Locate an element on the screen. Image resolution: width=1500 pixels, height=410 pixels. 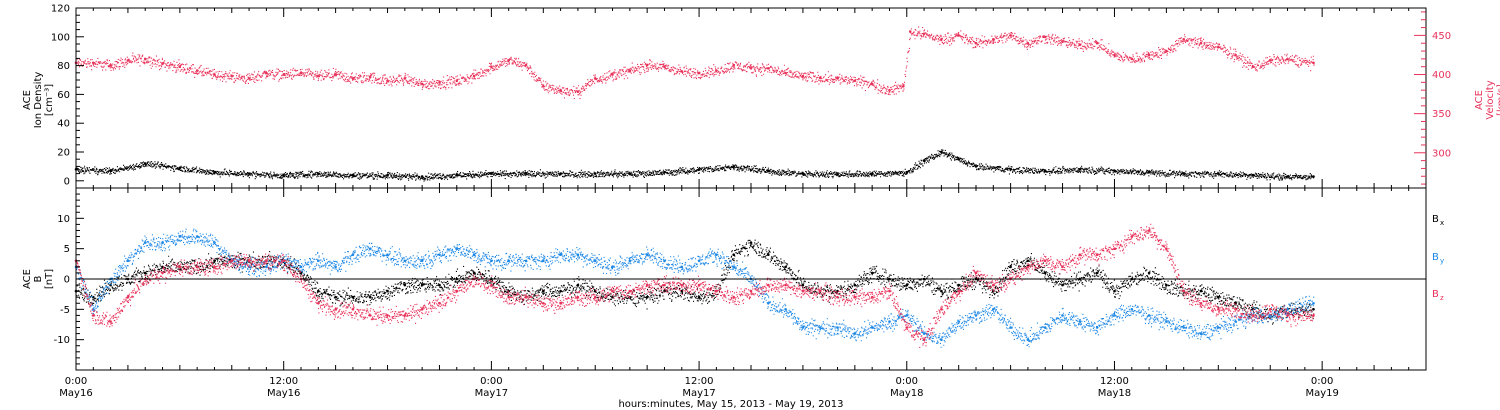
velocity-axis-label: ACE Velocity [km/s] is located at coordinates (1487, 99).